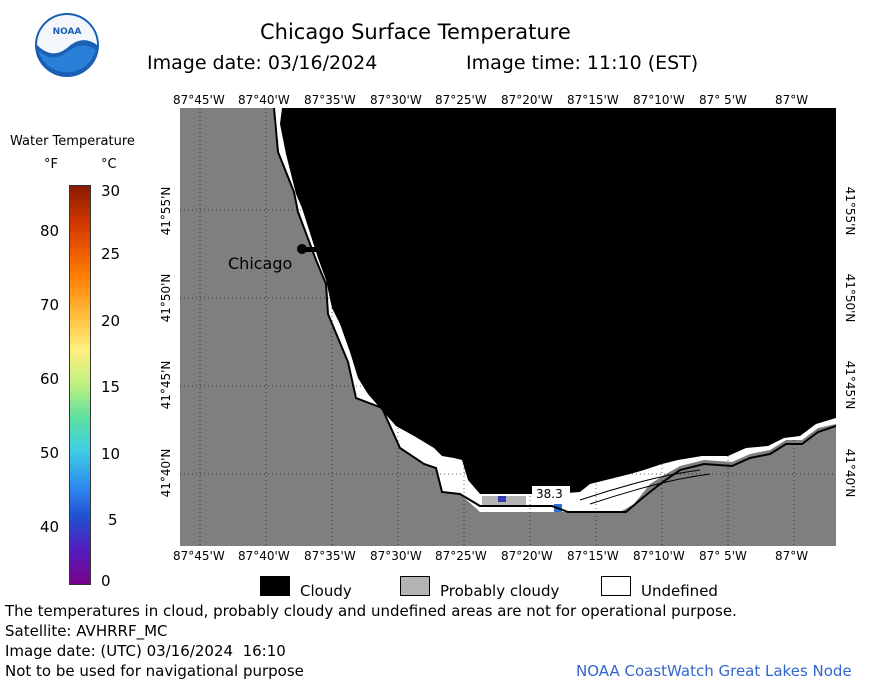 The width and height of the screenshot is (876, 687). I want to click on nav-warning: Not to be used for navigational purpose, so click(154, 671).